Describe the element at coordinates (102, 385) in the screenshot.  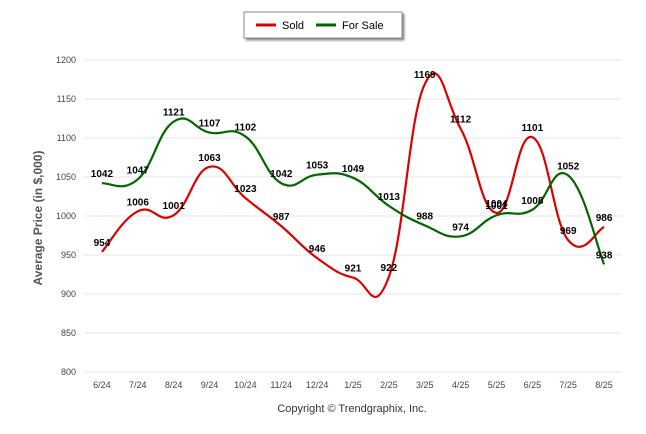
I see `x-tick-label: 6/24` at that location.